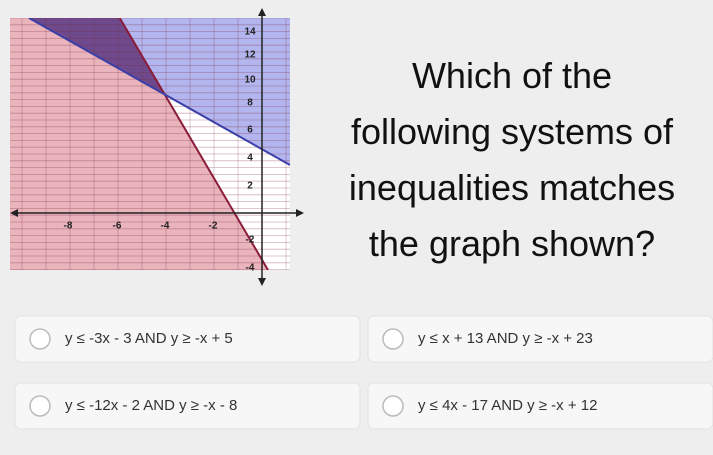 This screenshot has height=455, width=713. What do you see at coordinates (117, 226) in the screenshot?
I see `x-tick-label: -6` at bounding box center [117, 226].